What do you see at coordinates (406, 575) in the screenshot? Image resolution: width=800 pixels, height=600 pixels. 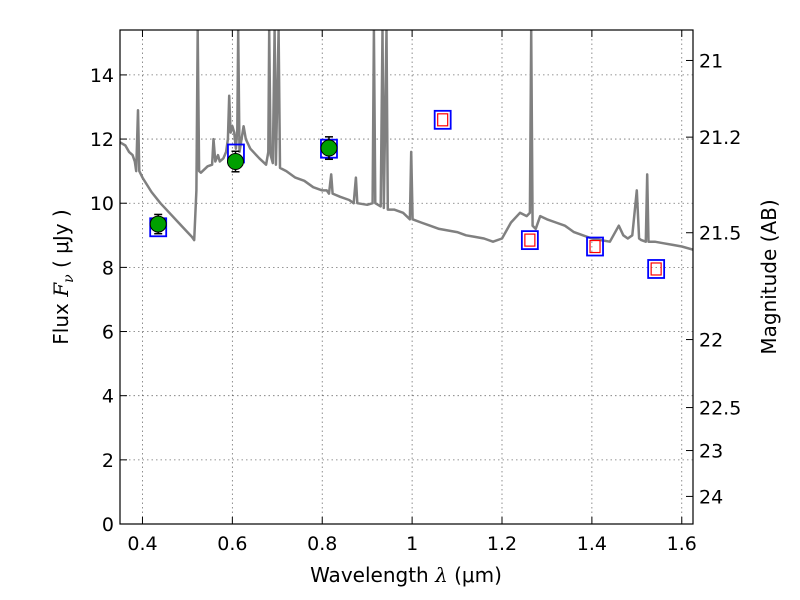 I see `x-axis-title: Wavelength λ (μm)` at bounding box center [406, 575].